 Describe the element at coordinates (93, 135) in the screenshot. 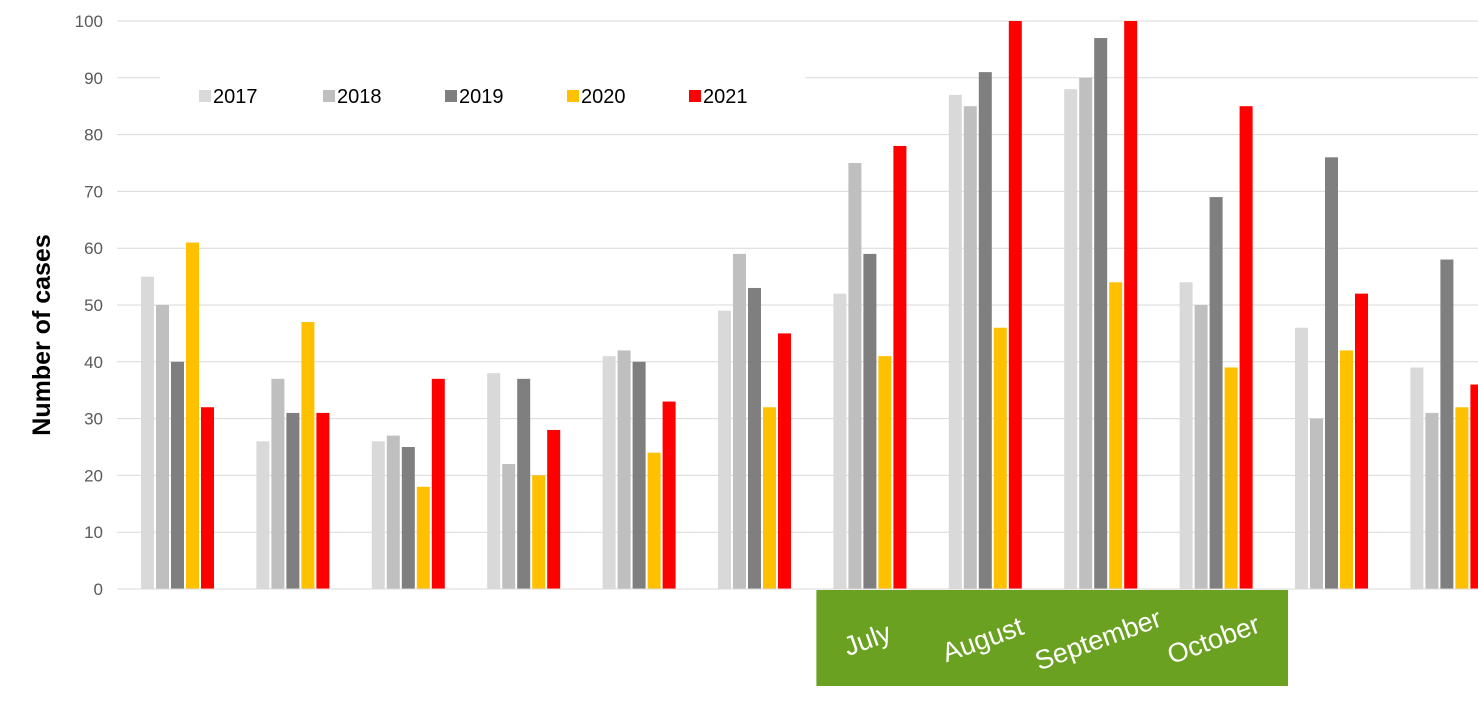

I see `y-tick-label: 80` at that location.